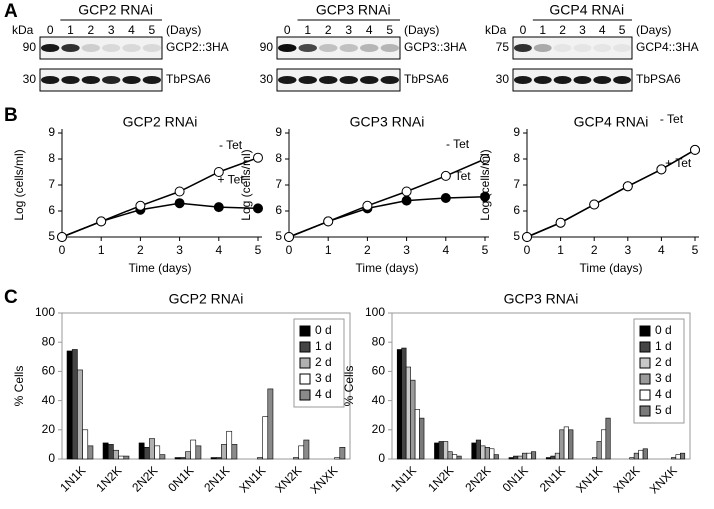 The image size is (714, 509). I want to click on panel-label: B, so click(11, 115).